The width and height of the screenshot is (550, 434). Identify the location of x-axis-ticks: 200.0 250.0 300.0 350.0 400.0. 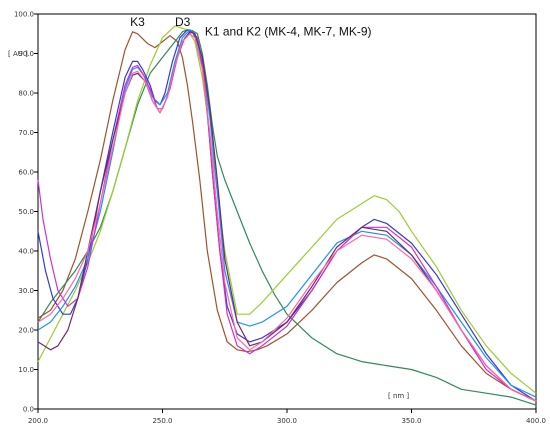
(287, 417).